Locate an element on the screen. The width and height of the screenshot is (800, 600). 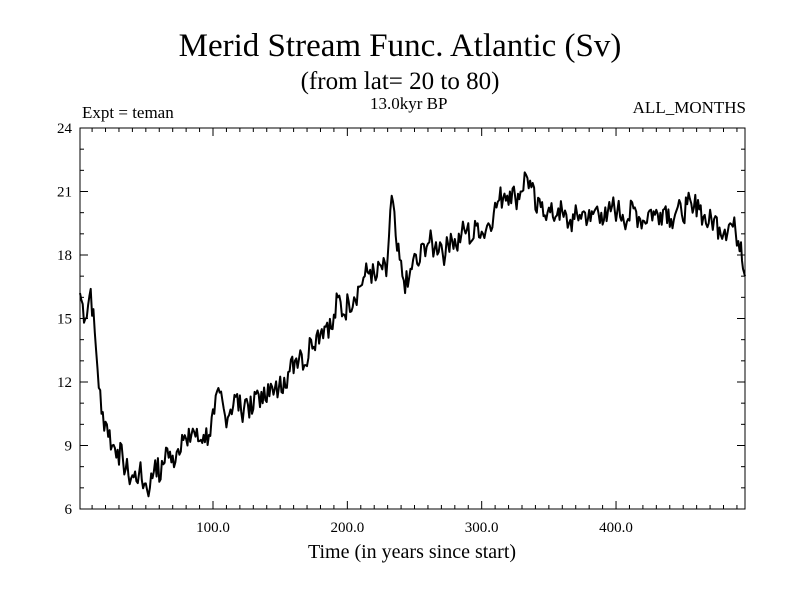
chart-title: Merid Stream Func. Atlantic (Sv) is located at coordinates (400, 46).